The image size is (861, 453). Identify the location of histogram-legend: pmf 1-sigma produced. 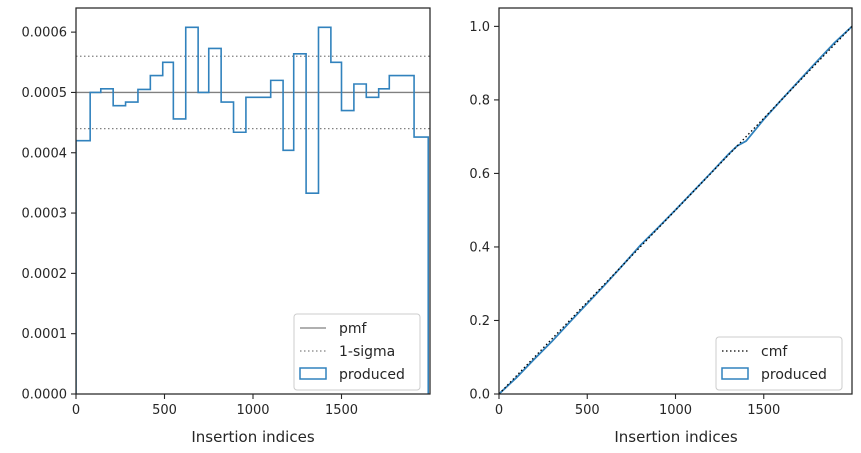
(357, 352).